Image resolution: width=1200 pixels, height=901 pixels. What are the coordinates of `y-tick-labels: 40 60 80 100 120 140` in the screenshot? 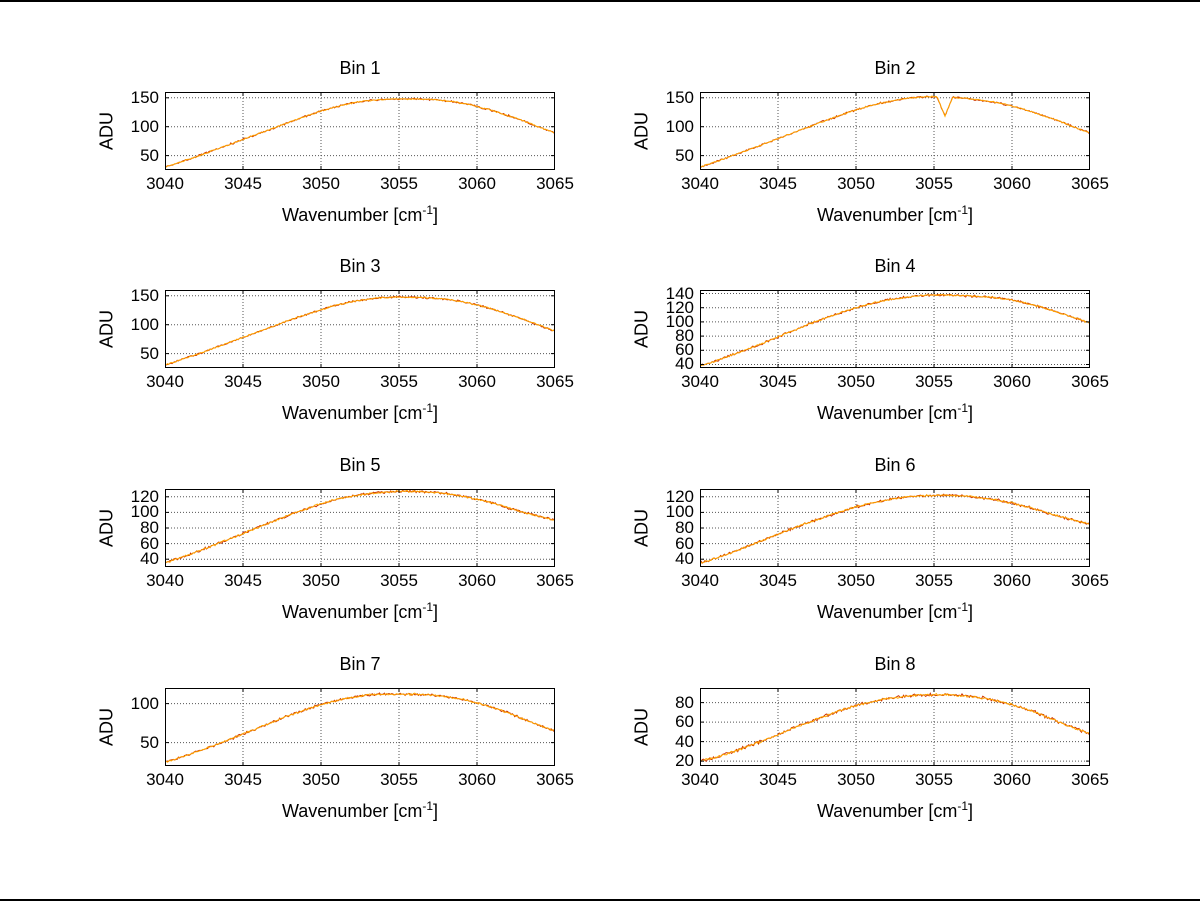 It's located at (665, 328).